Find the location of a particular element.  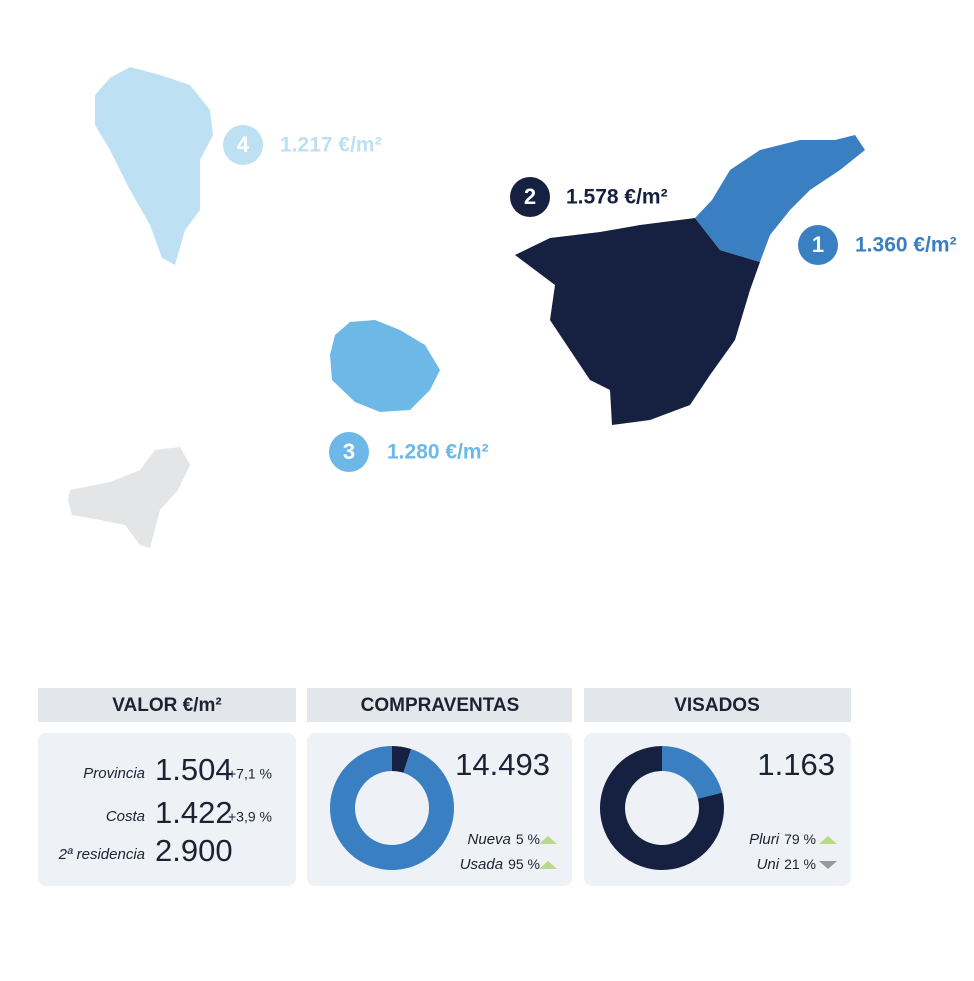

legend-entry: Nueva 5 % is located at coordinates (504, 839).